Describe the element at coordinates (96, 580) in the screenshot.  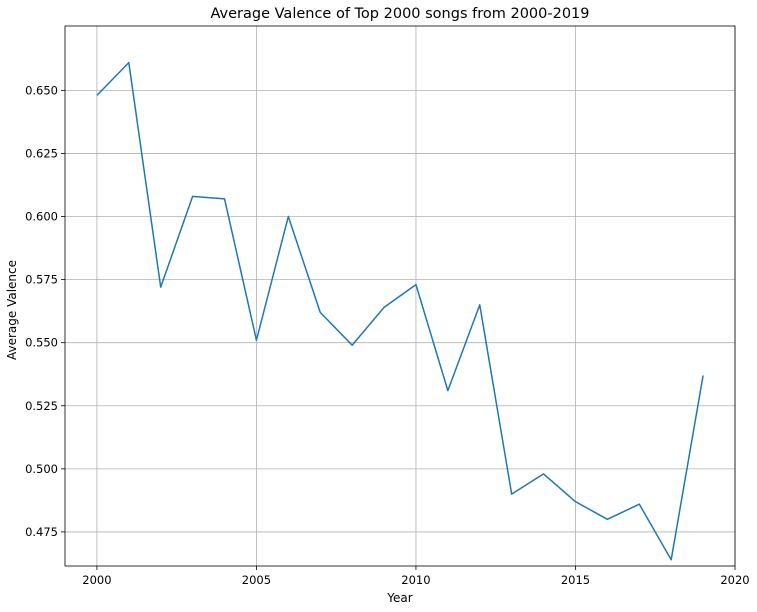
I see `x-tick-label: 2000` at that location.